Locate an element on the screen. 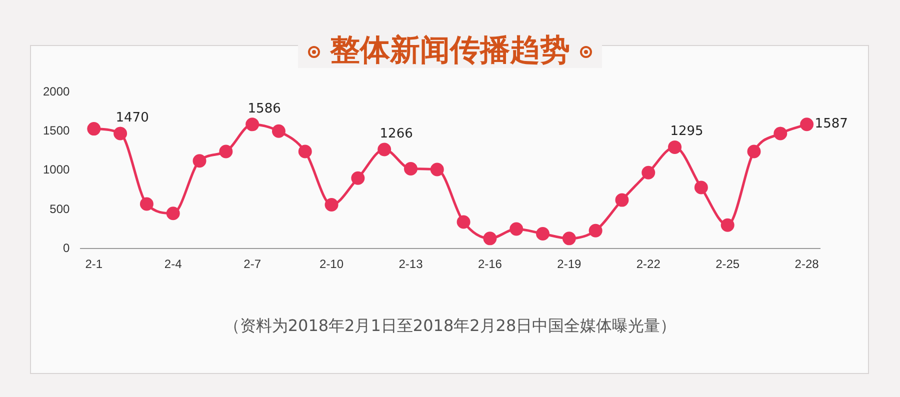 The height and width of the screenshot is (397, 900). data-label: 1266 is located at coordinates (396, 134).